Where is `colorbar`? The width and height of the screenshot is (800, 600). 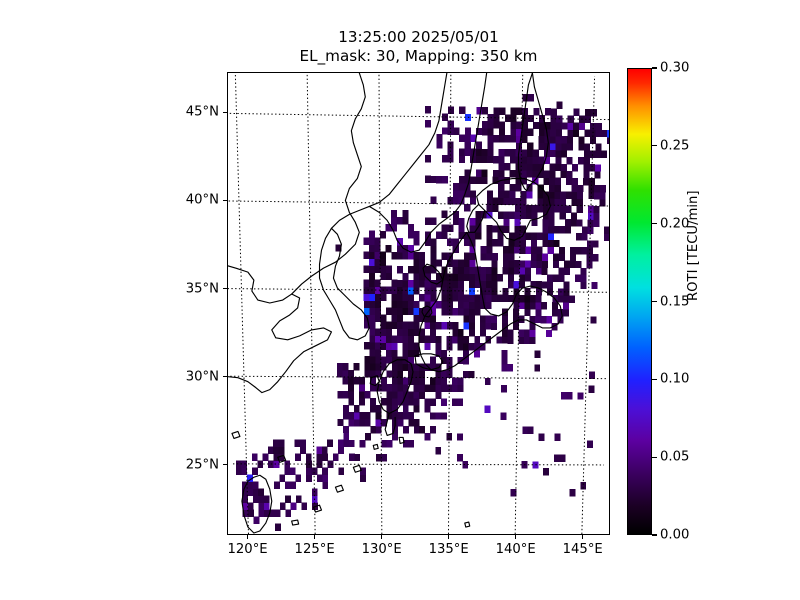
colorbar is located at coordinates (639, 301).